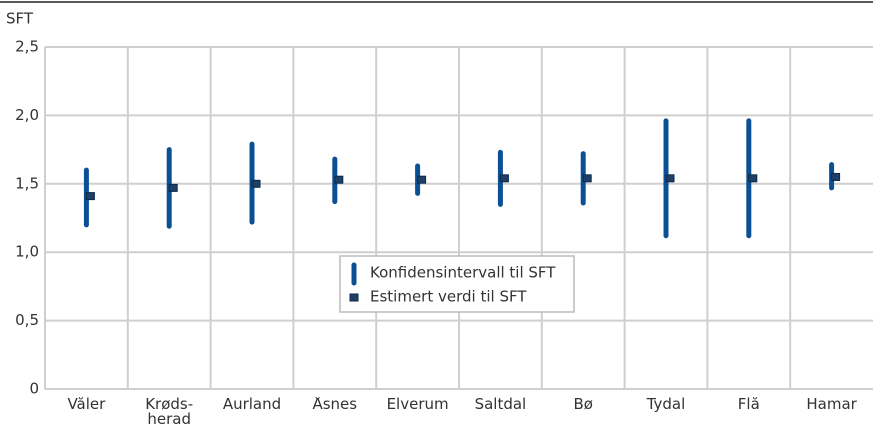  I want to click on y-tick-label: 1,0, so click(27, 252).